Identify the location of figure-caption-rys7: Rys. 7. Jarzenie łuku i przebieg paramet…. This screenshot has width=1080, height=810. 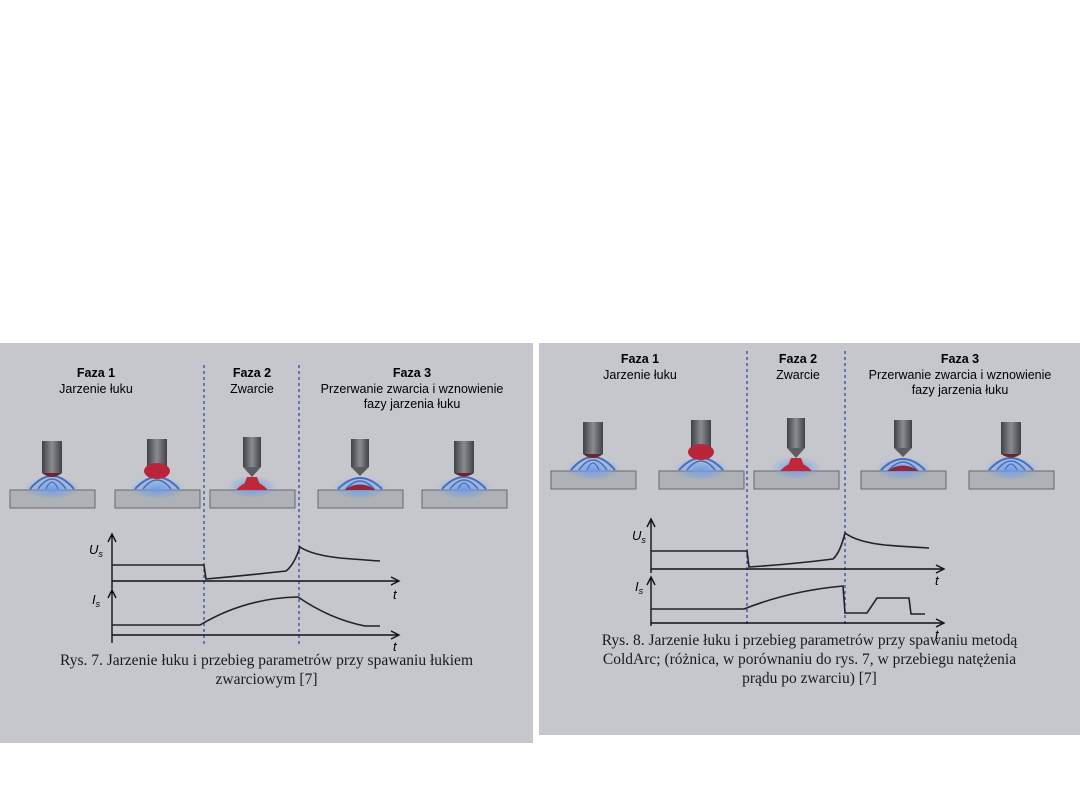
(266, 670).